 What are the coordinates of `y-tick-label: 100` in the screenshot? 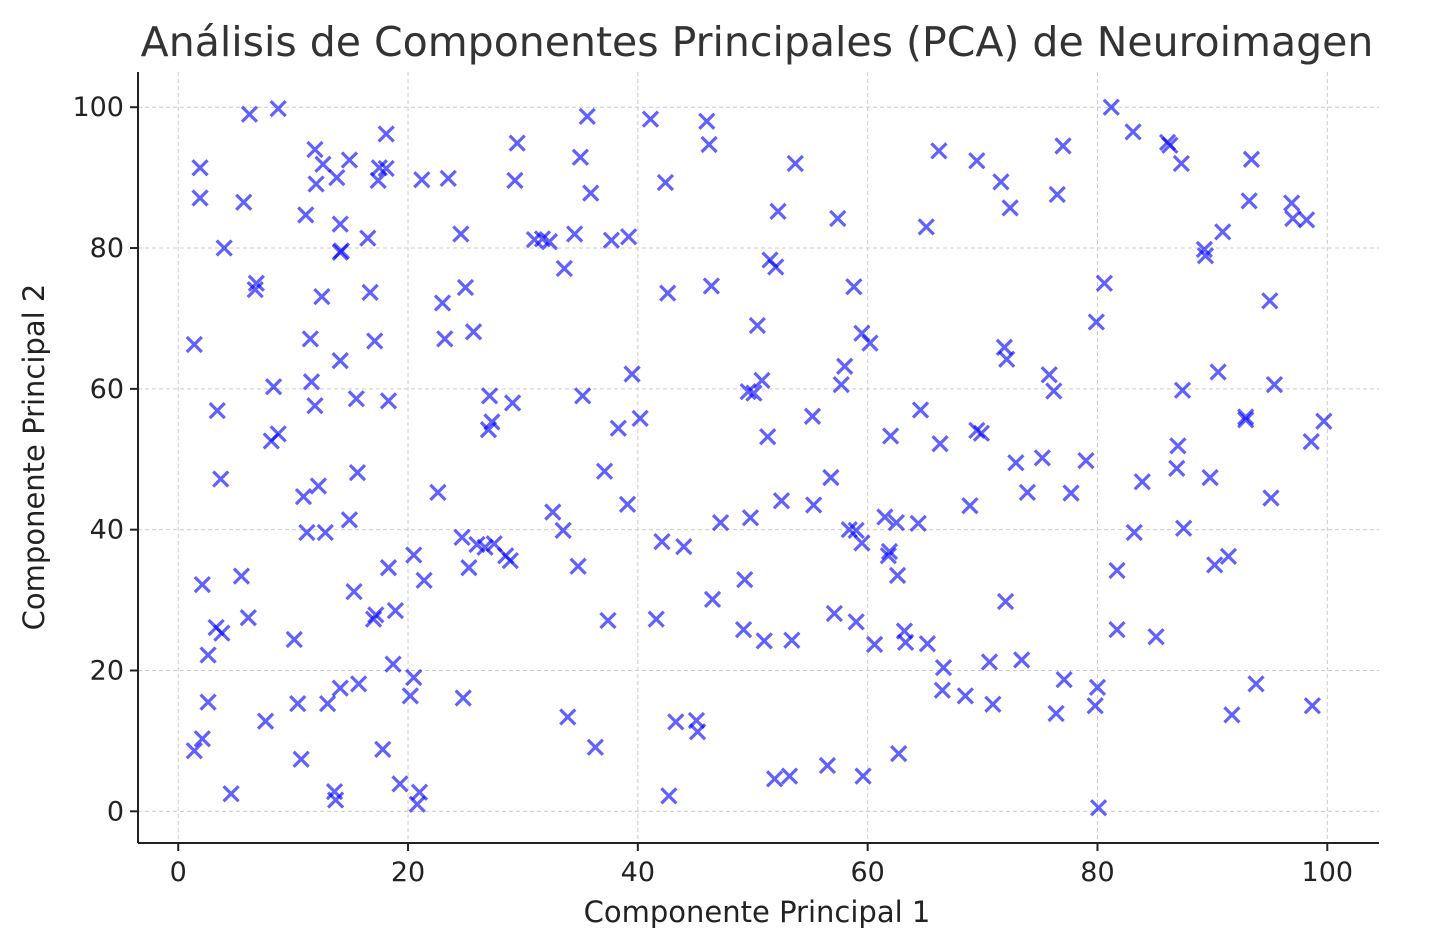 It's located at (98, 107).